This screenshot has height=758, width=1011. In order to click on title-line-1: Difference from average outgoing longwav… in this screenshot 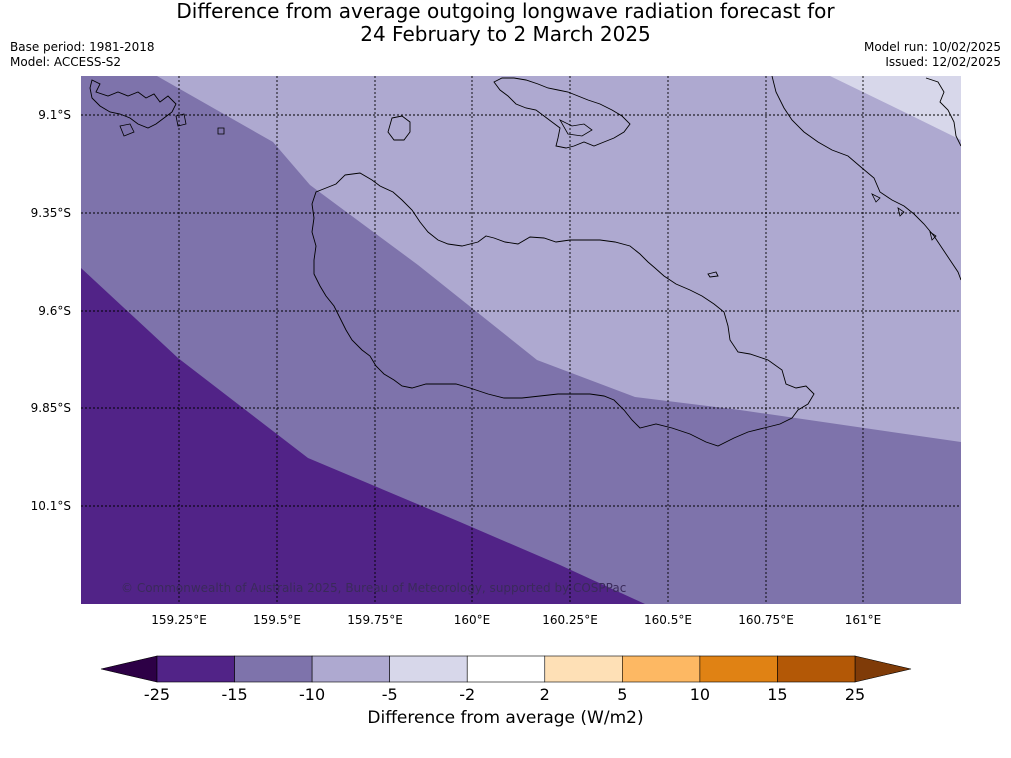, I will do `click(505, 11)`.